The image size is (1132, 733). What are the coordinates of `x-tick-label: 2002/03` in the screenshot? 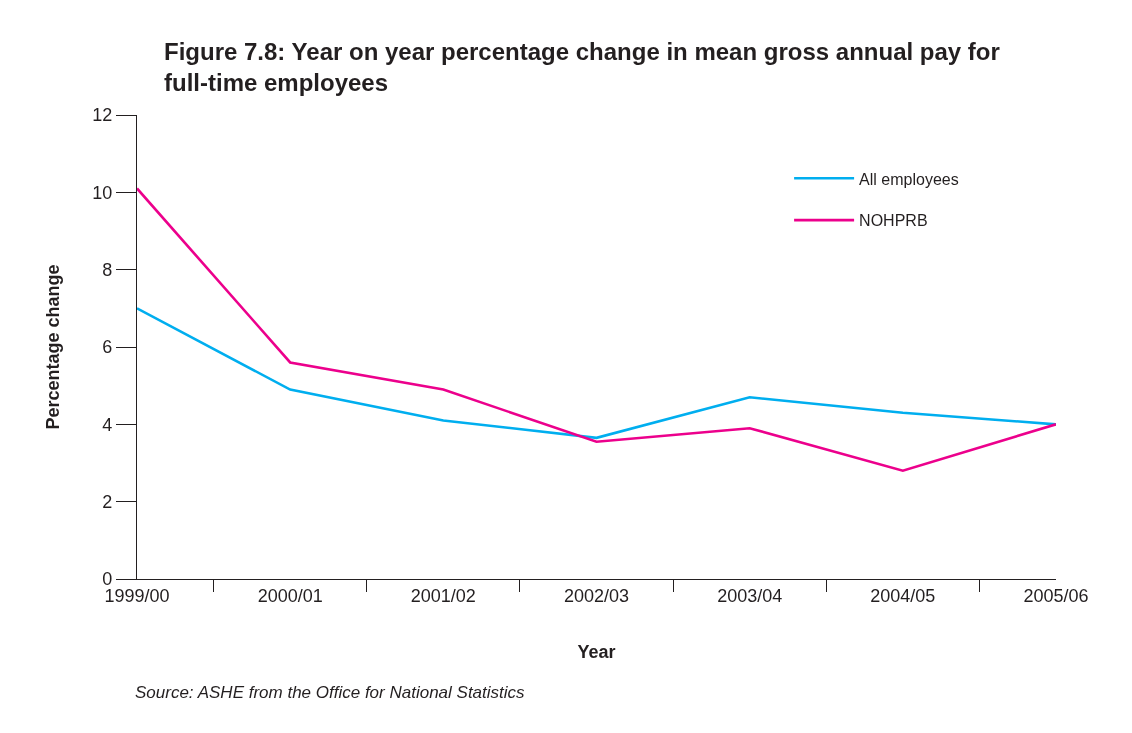 It's located at (596, 595).